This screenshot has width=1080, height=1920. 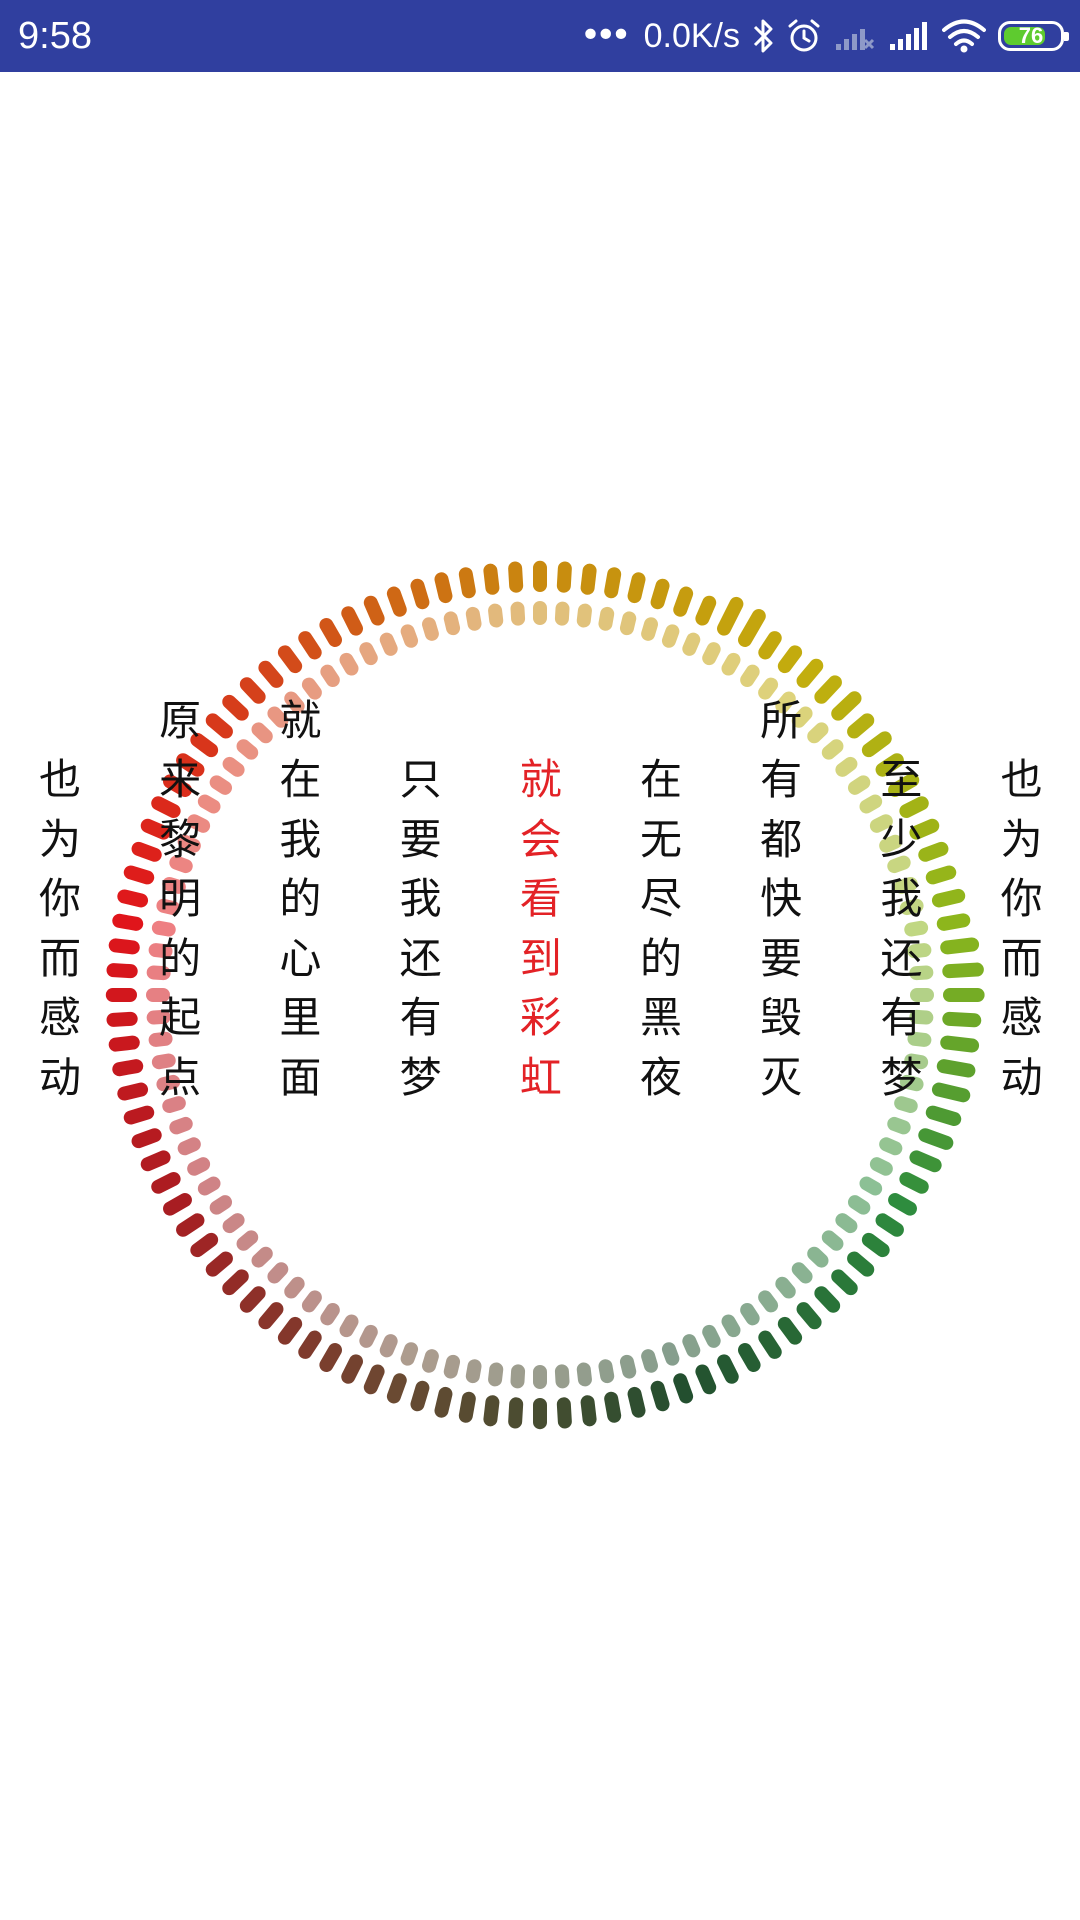 I want to click on lyric-char: 也, so click(x=1021, y=779).